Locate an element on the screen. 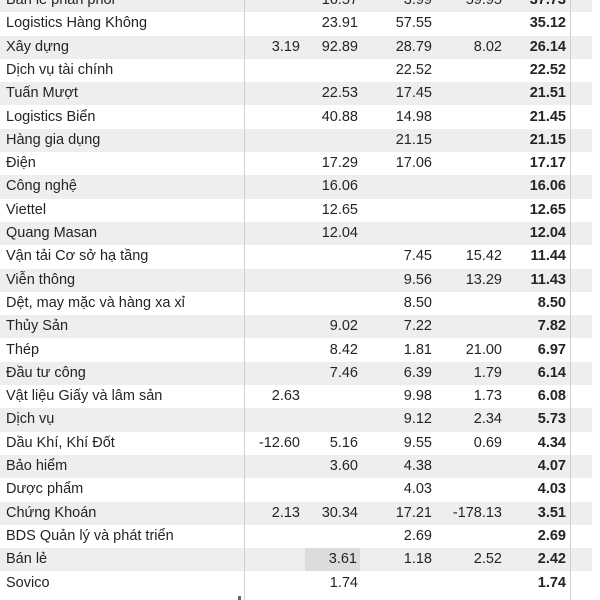 This screenshot has width=600, height=600. value-cell-col4: 0.69 is located at coordinates (487, 442).